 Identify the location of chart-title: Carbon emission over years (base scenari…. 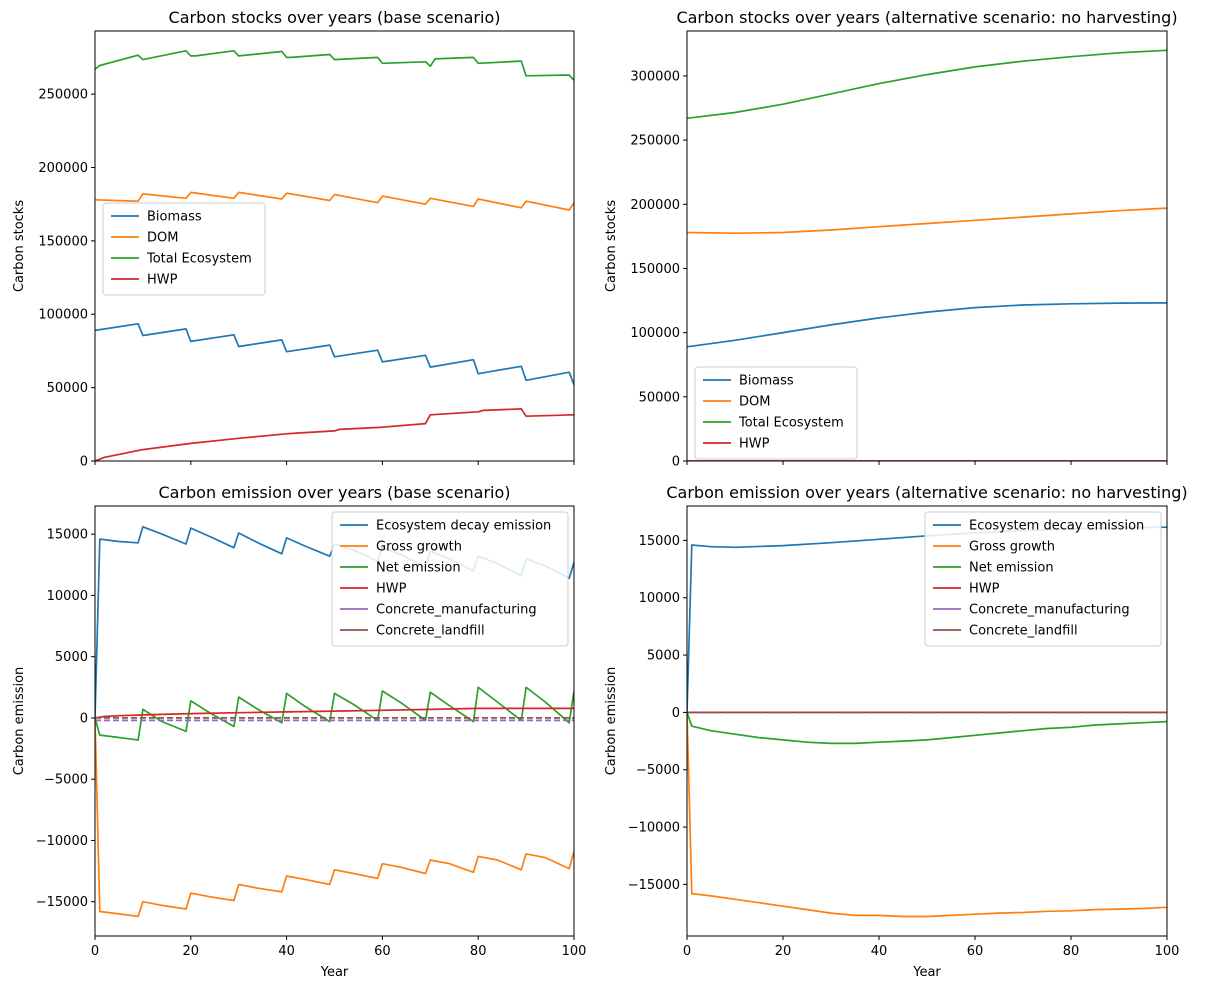
(334, 492).